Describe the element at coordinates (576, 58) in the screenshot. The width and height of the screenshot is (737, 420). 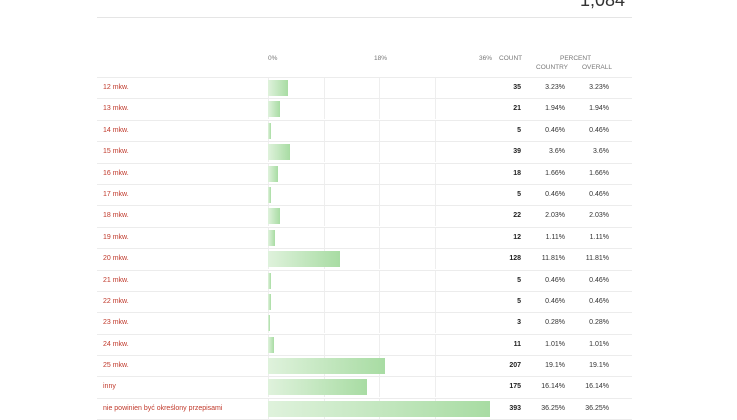
I see `percent-header: PERCENT` at that location.